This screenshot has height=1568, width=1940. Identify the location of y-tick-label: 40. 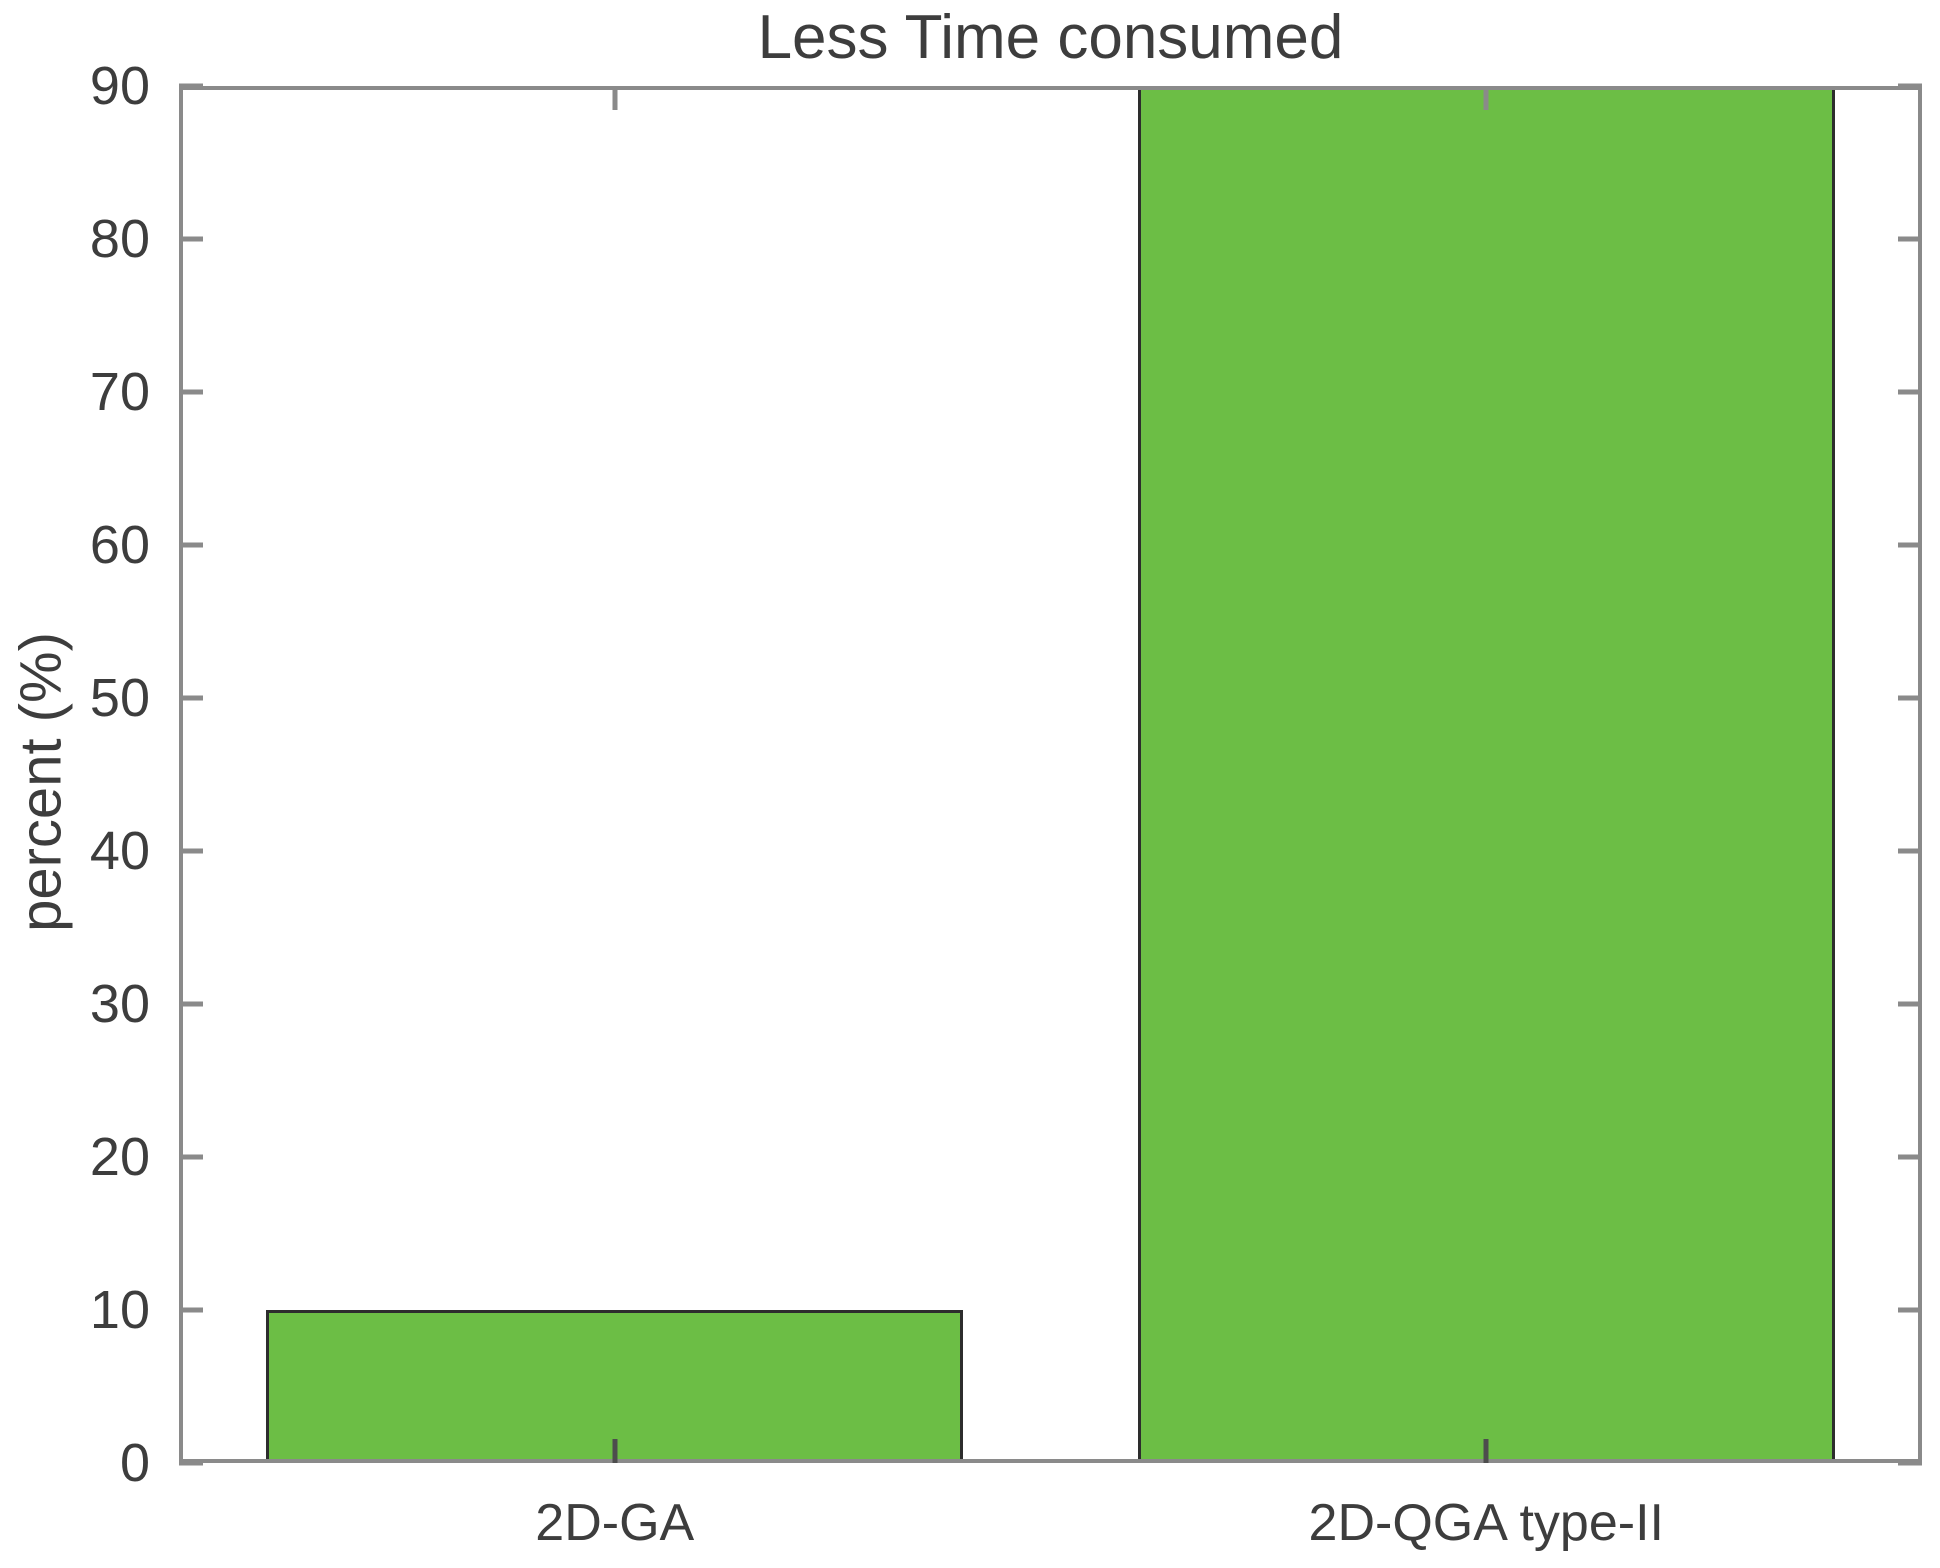
(119, 851).